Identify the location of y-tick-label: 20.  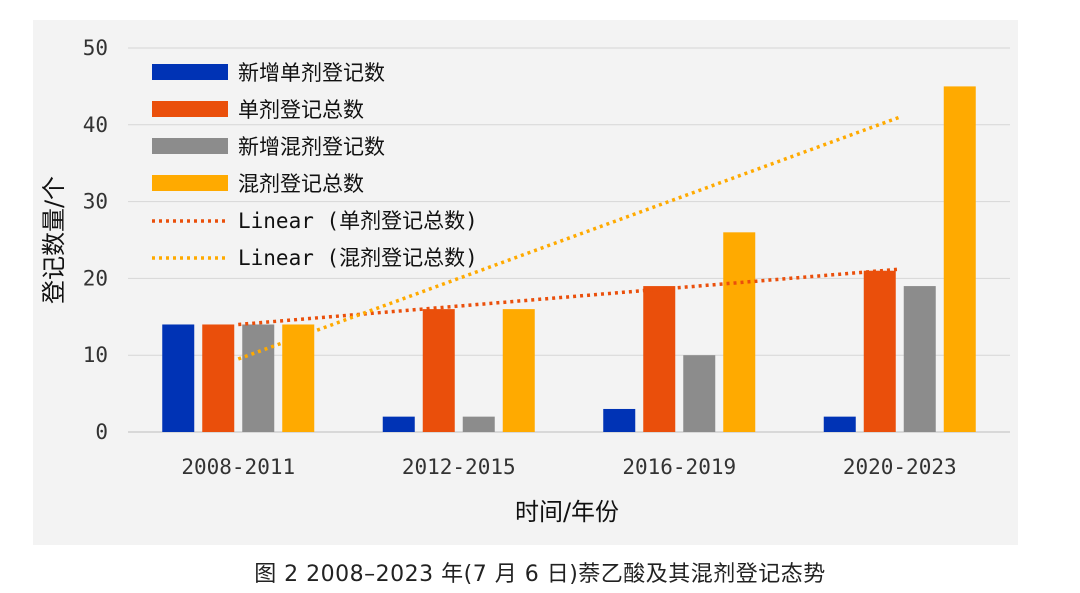
(95, 278).